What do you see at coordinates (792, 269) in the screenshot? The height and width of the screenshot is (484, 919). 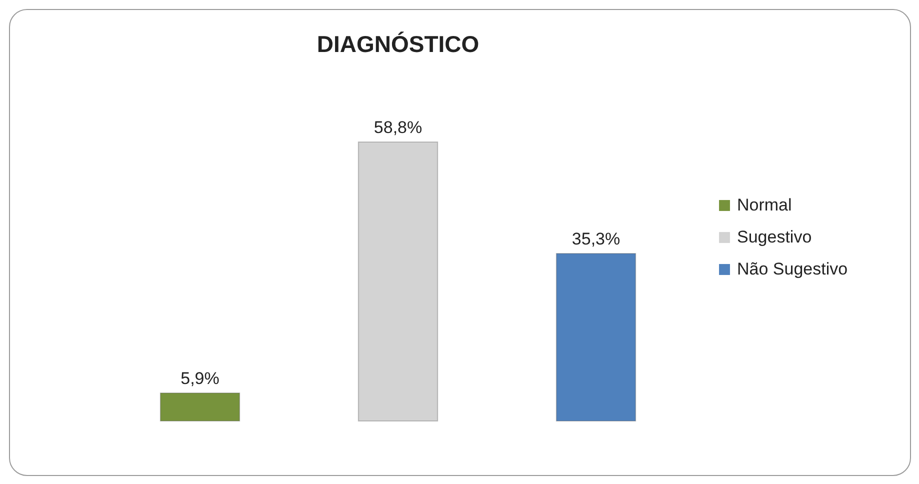 I see `legend-label: Não Sugestivo` at bounding box center [792, 269].